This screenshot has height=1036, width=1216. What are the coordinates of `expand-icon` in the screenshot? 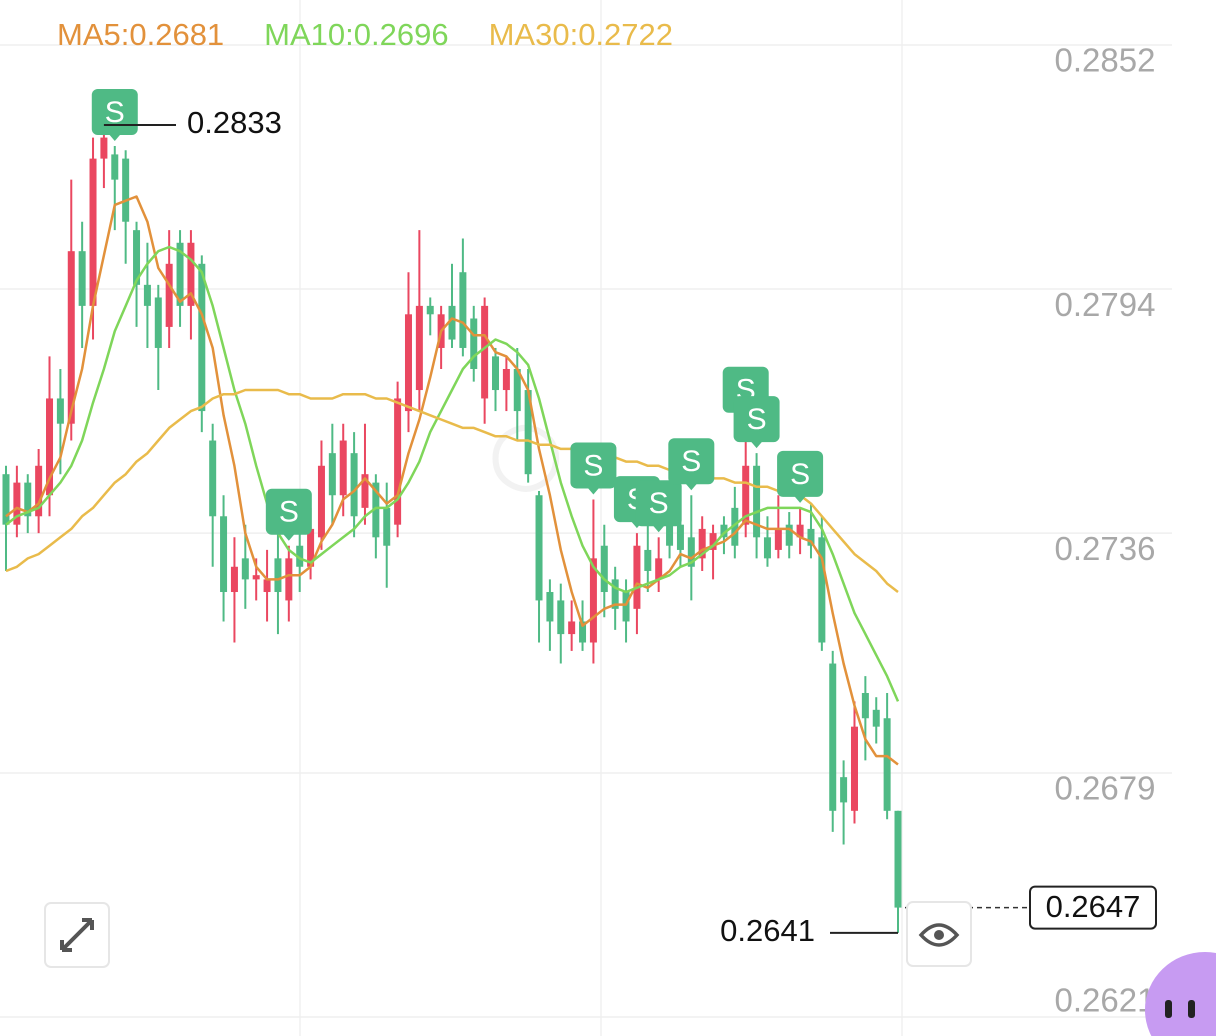 It's located at (77, 935).